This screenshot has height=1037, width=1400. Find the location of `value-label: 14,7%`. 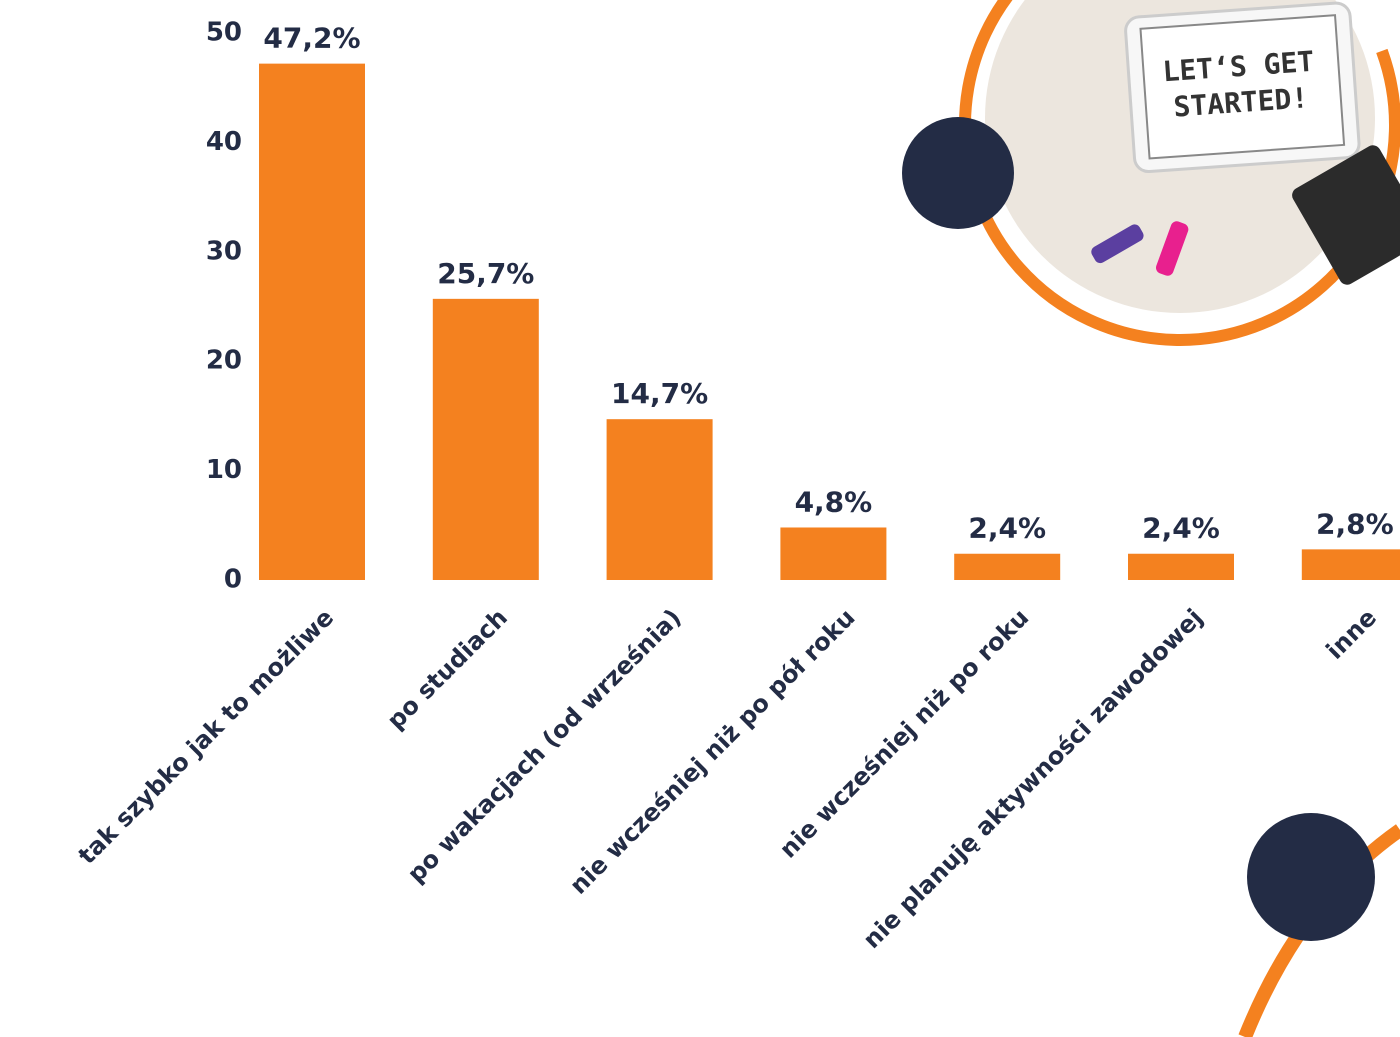

value-label: 14,7% is located at coordinates (659, 393).